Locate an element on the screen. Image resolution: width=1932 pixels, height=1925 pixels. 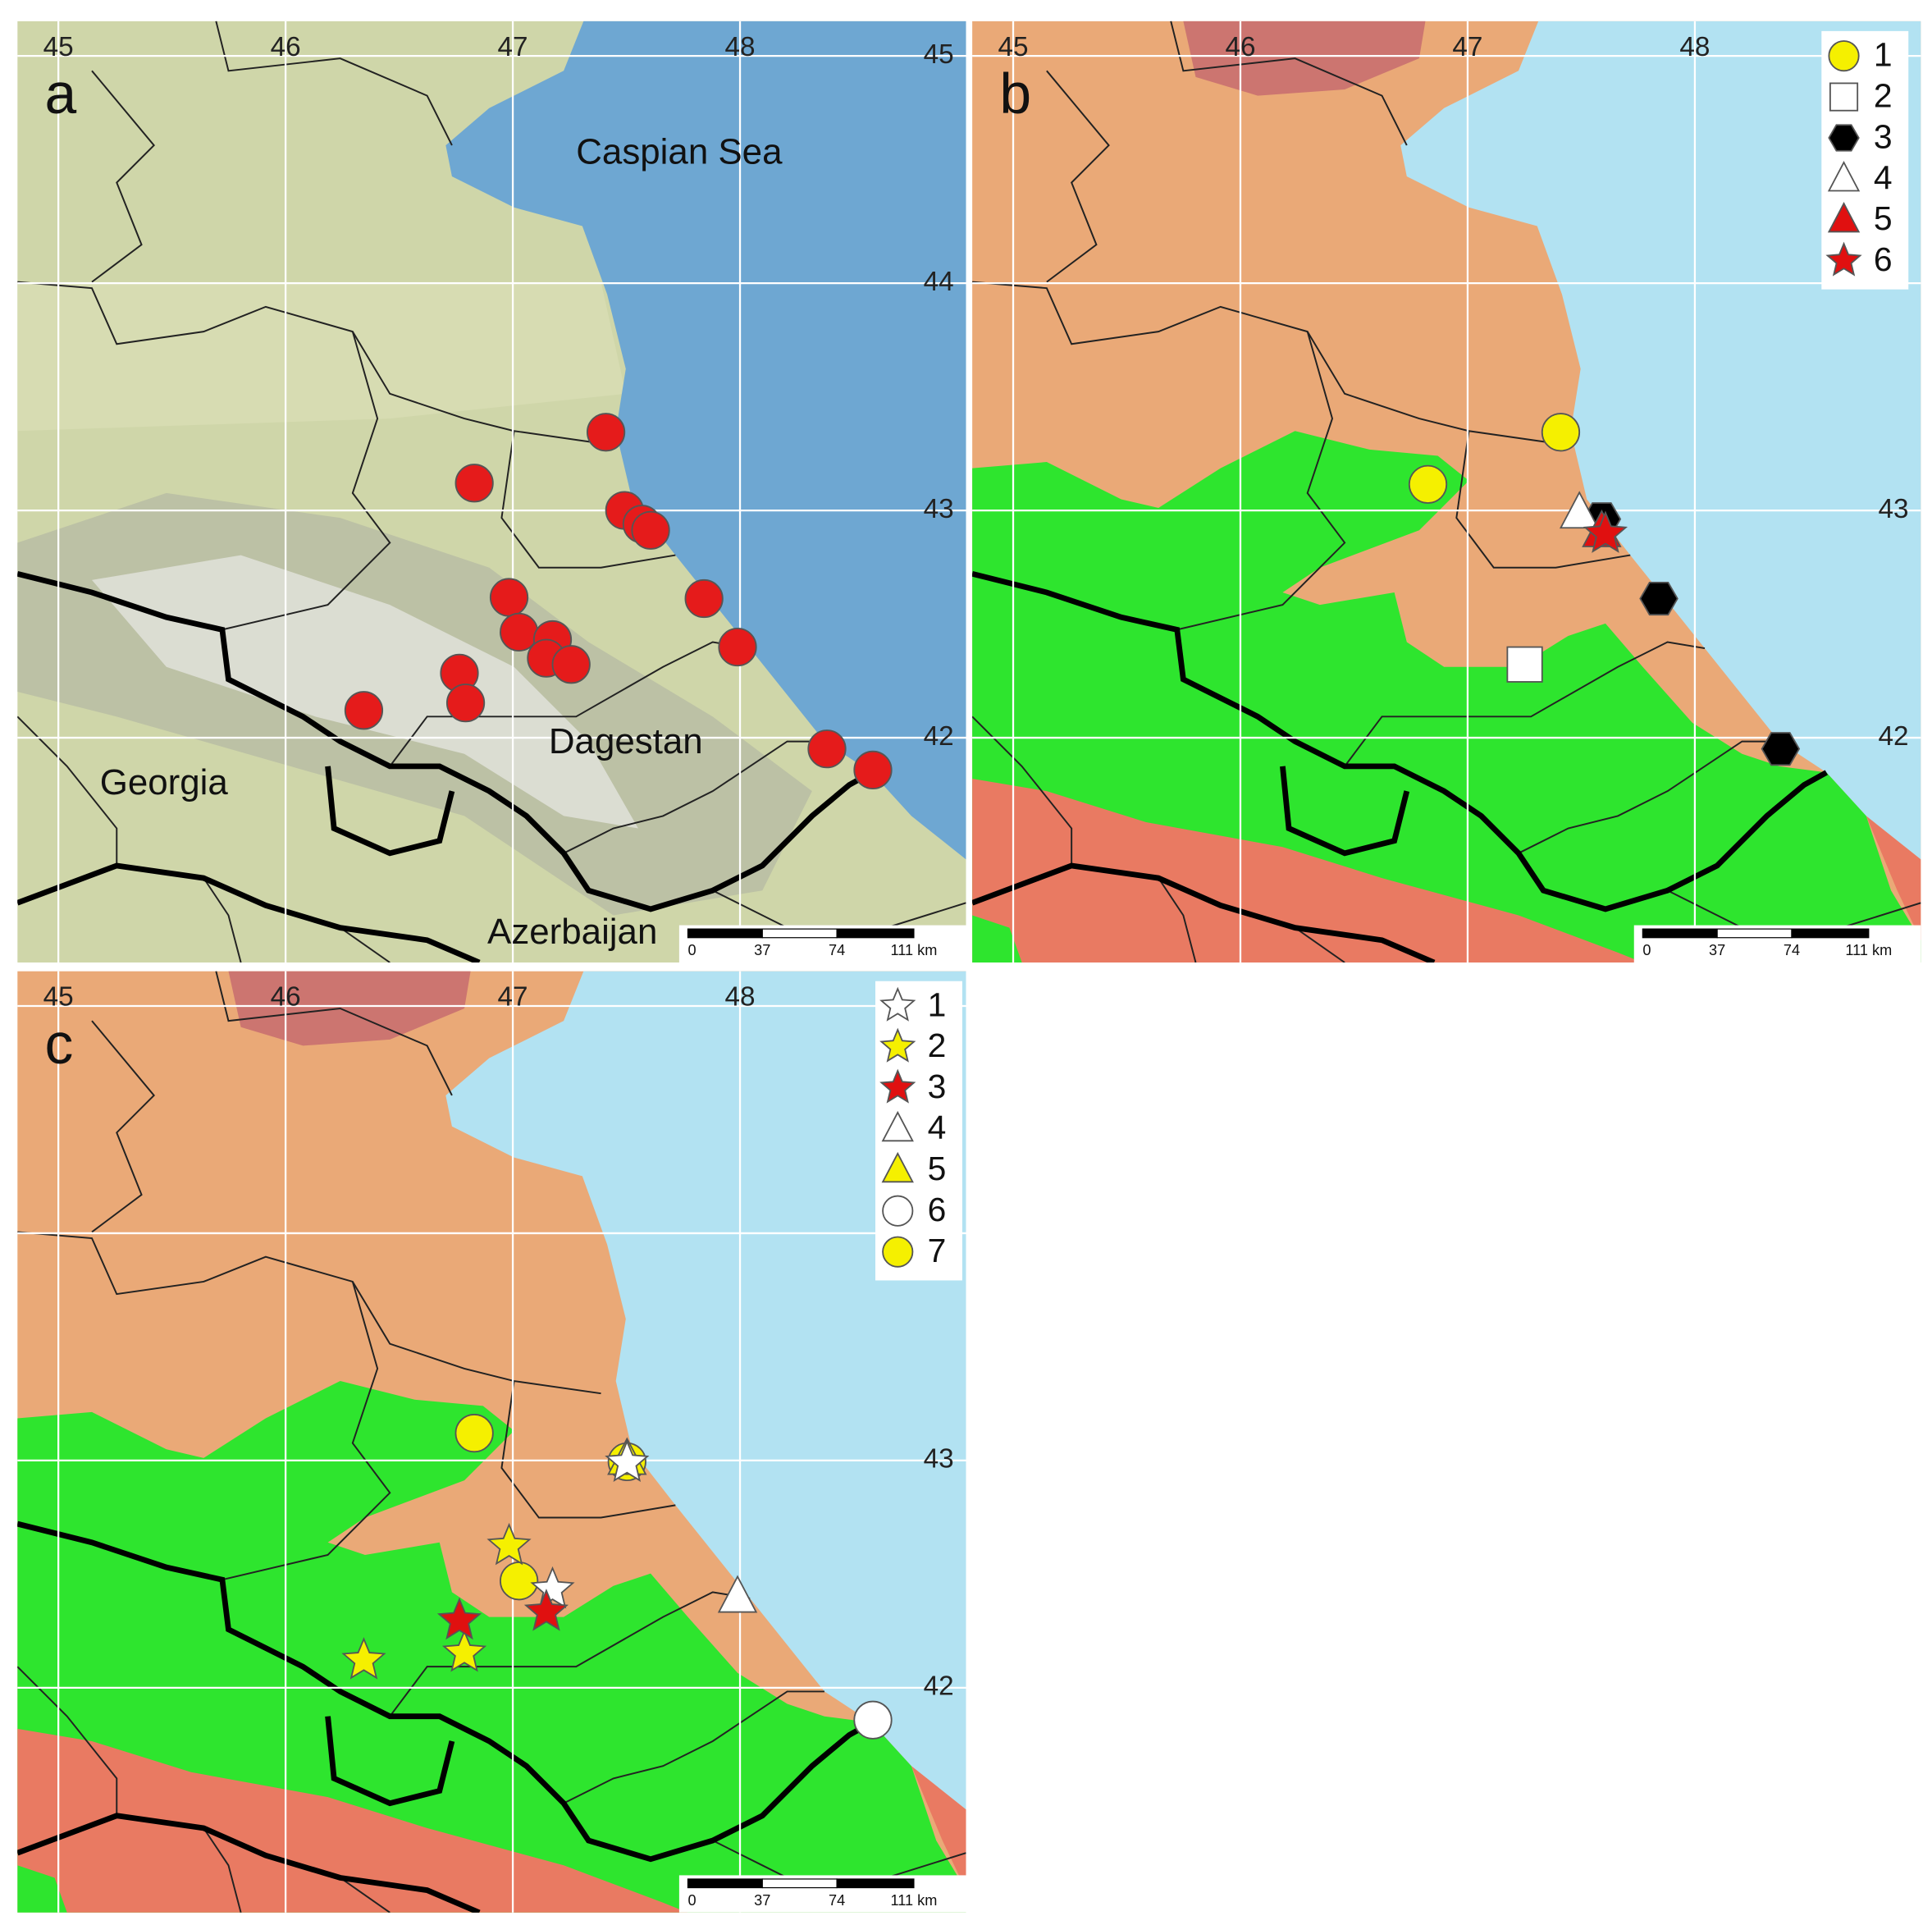
legend-label: 2 is located at coordinates (937, 1045).